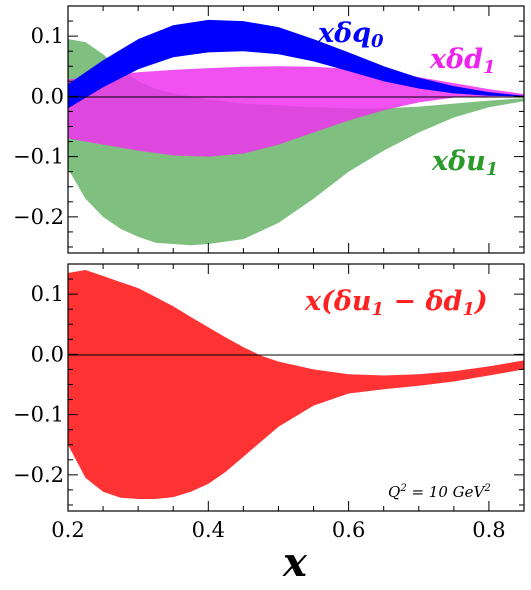  What do you see at coordinates (38, 415) in the screenshot?
I see `bottom-ytick-label: −0.1` at bounding box center [38, 415].